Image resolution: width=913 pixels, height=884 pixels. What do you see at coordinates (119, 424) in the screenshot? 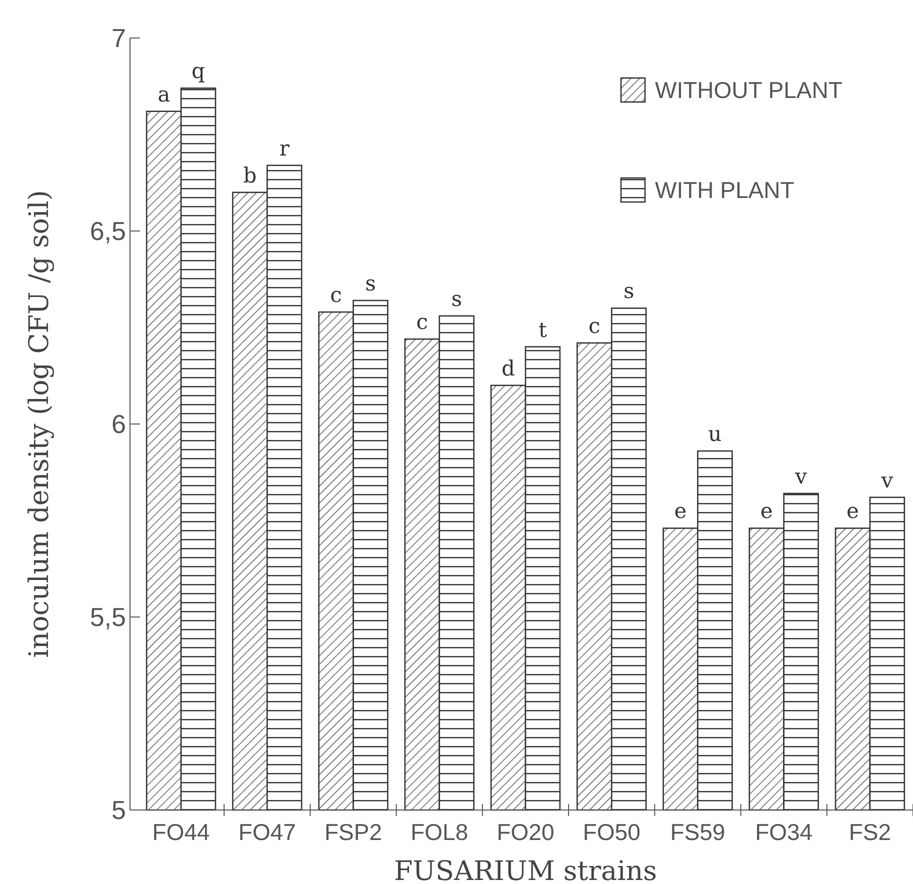
I see `y-tick-label: 6` at bounding box center [119, 424].